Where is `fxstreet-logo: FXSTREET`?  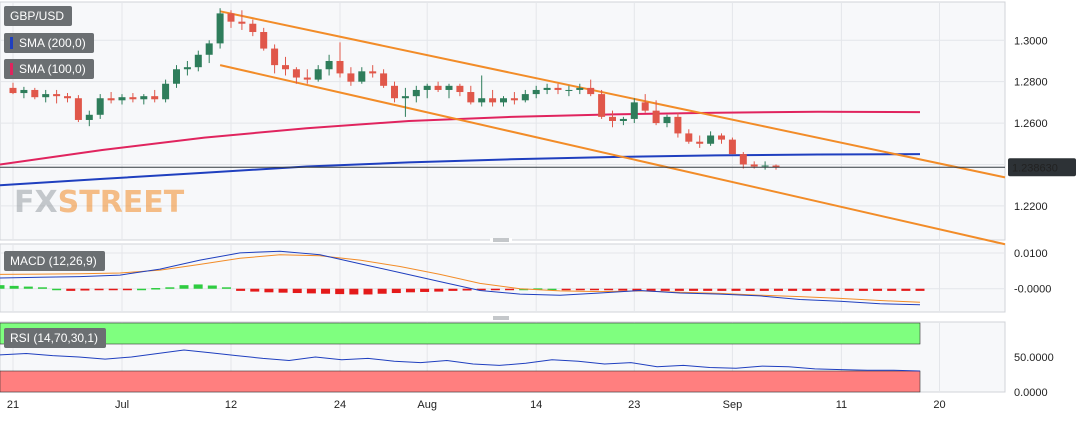 fxstreet-logo: FXSTREET is located at coordinates (99, 202).